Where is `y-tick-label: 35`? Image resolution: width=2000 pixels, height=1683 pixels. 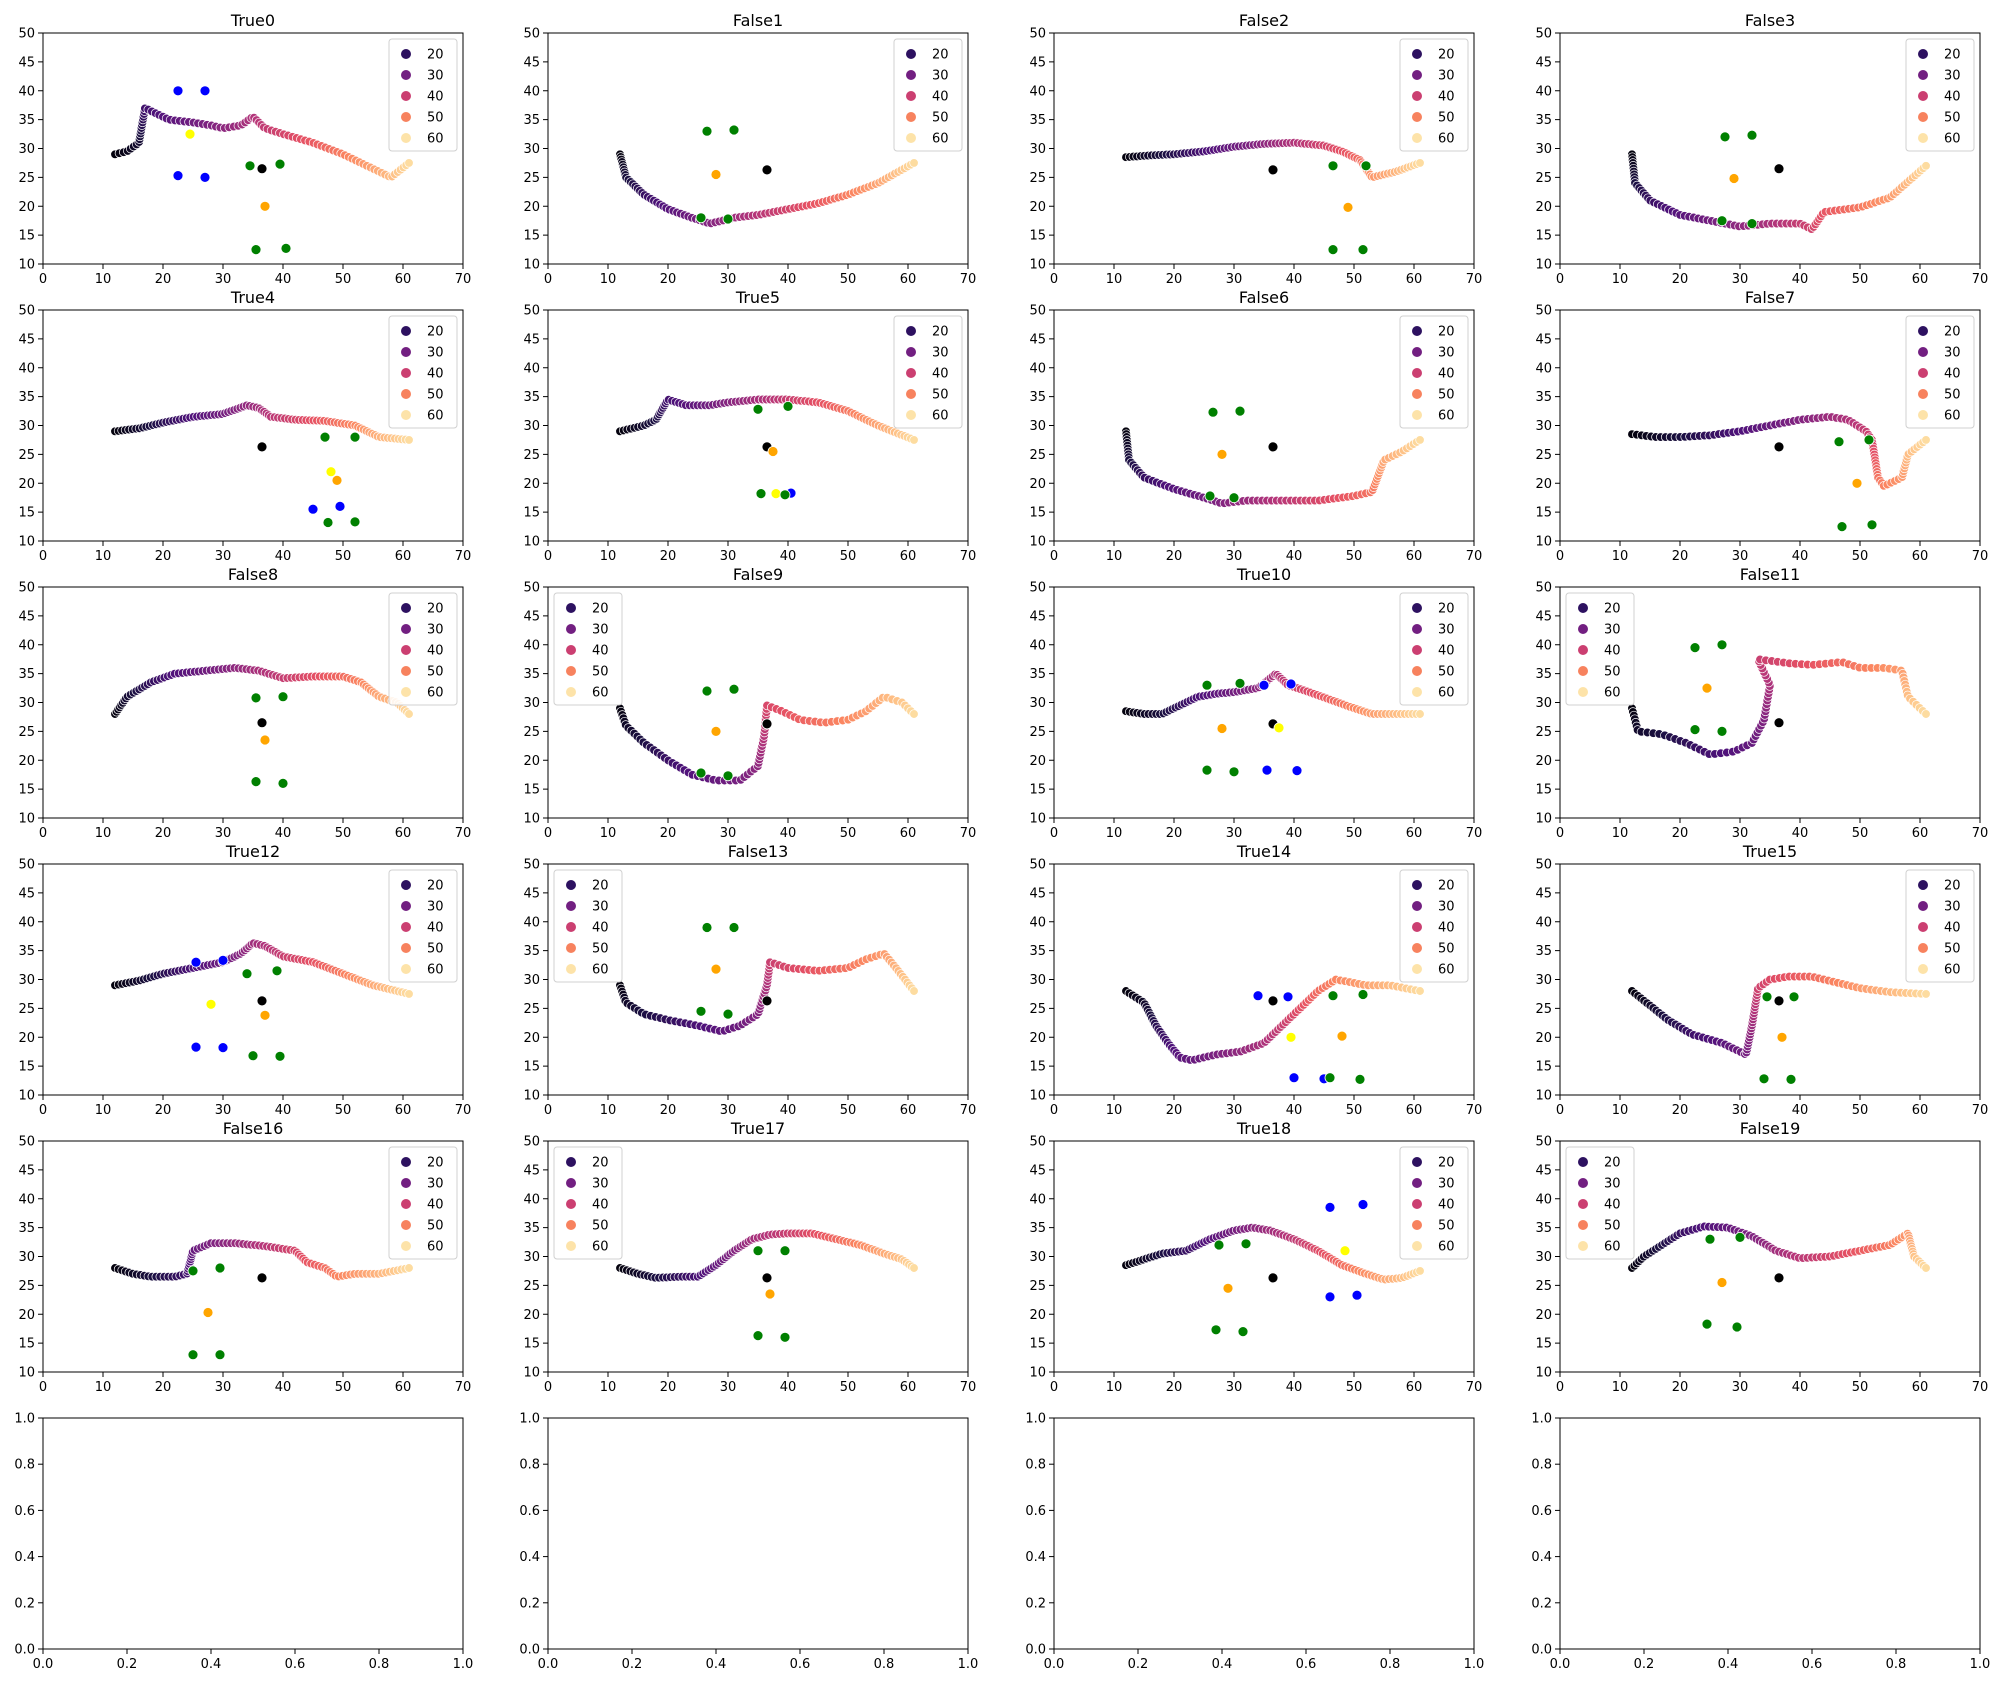
y-tick-label: 35 is located at coordinates (1543, 674).